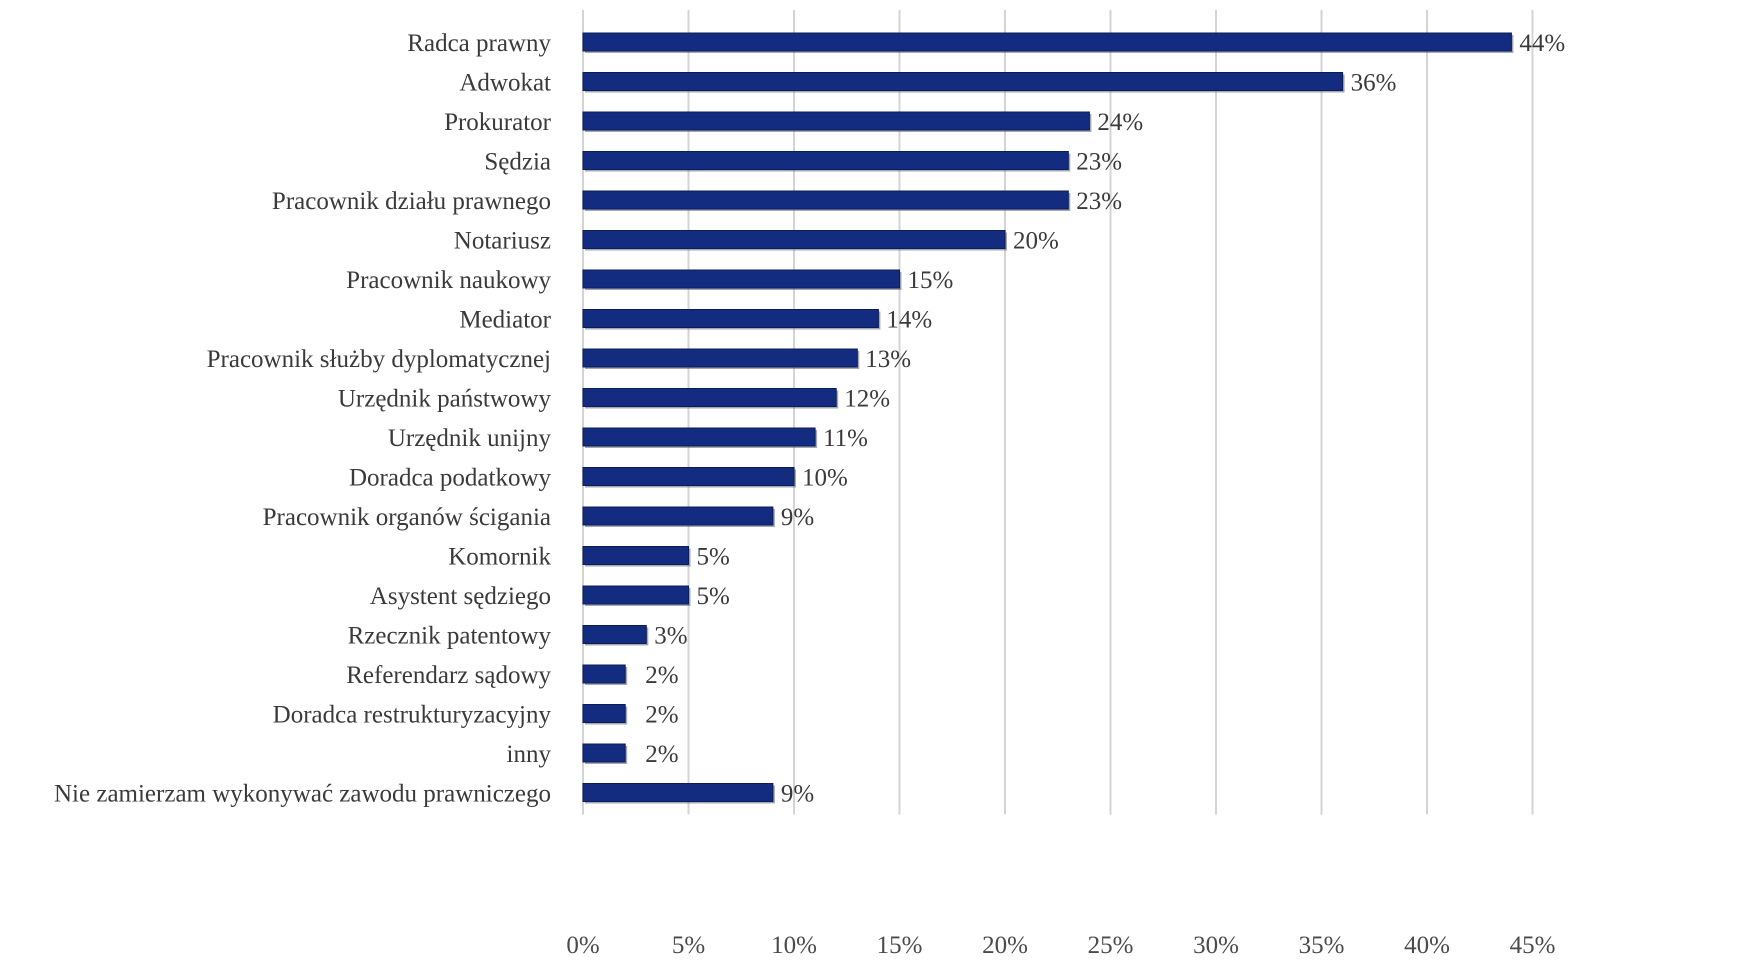  I want to click on x-tick-label: 20%, so click(1005, 945).